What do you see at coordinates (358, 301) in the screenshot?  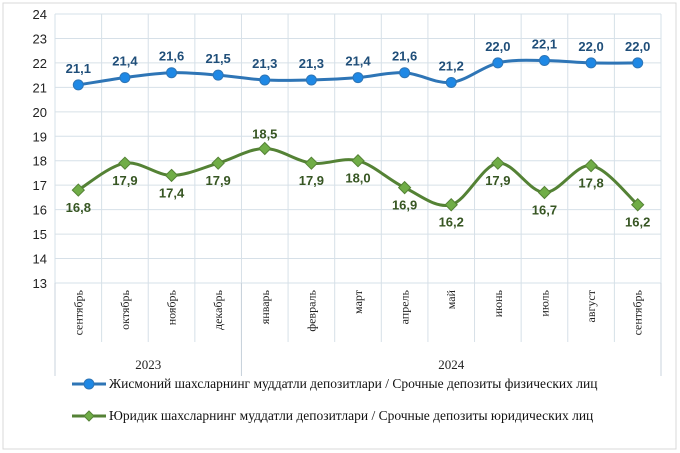 I see `x-tick-label: март` at bounding box center [358, 301].